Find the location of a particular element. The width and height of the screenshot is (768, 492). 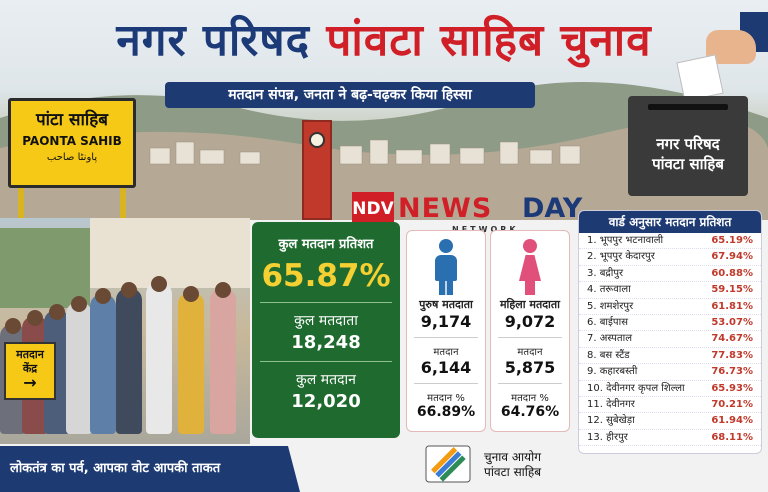

footer-slogan-banner: लोकतंत्र का पर्व, आपका वोट आपकी ताकत is located at coordinates (150, 469).